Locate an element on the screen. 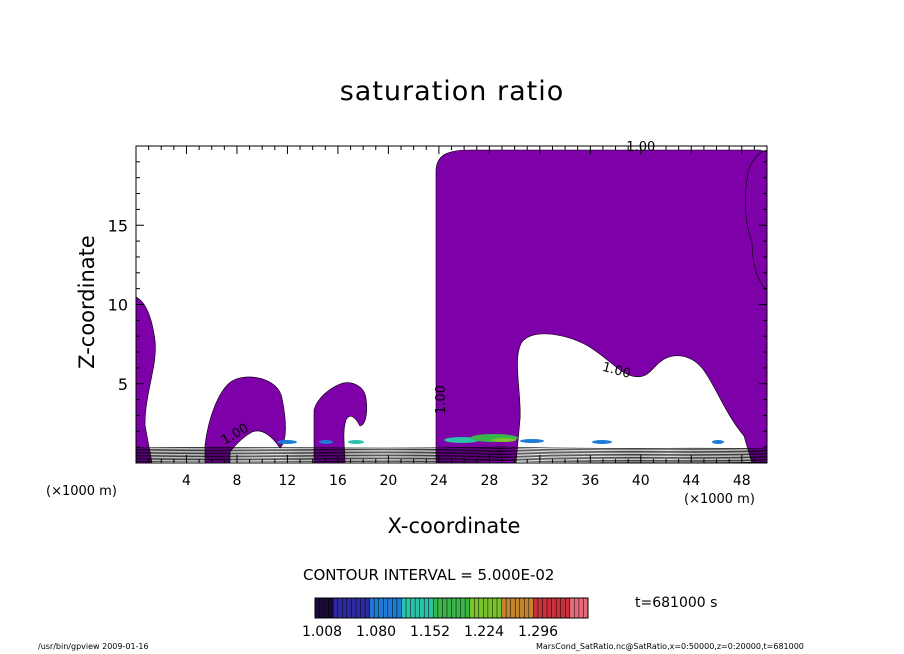 The height and width of the screenshot is (654, 904). colorbar-tick-label: 1.224 is located at coordinates (484, 632).